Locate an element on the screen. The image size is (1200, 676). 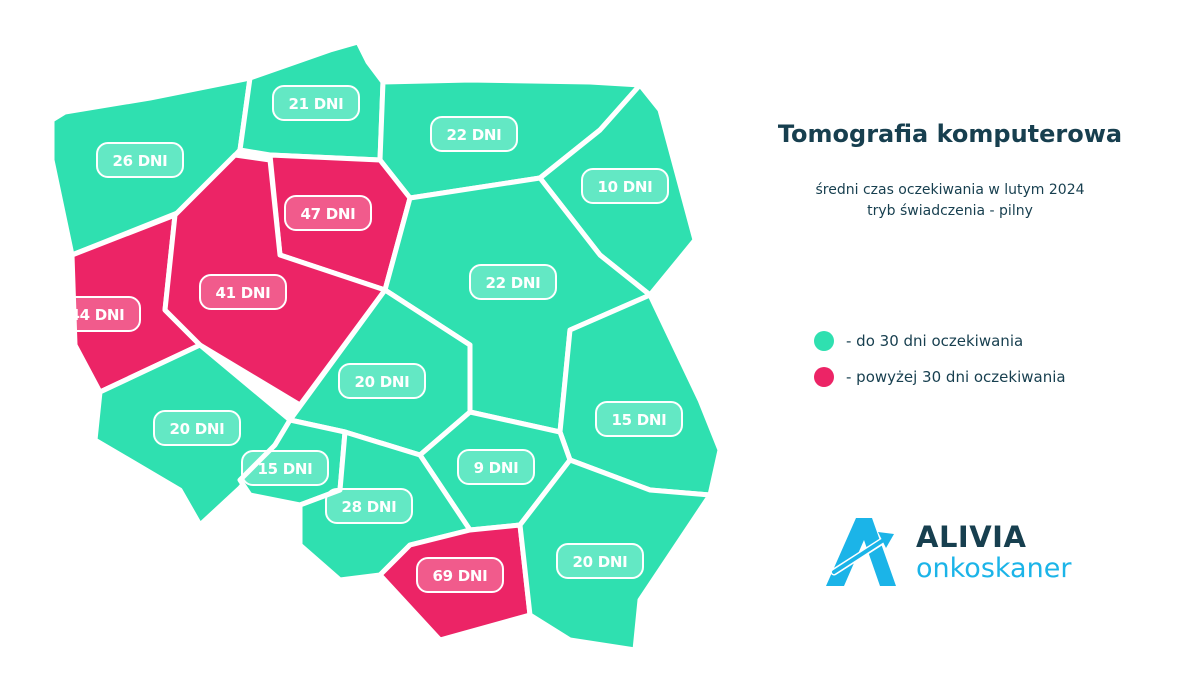
alivia-logo: ALIVIA onkoskaner is located at coordinates (970, 552).